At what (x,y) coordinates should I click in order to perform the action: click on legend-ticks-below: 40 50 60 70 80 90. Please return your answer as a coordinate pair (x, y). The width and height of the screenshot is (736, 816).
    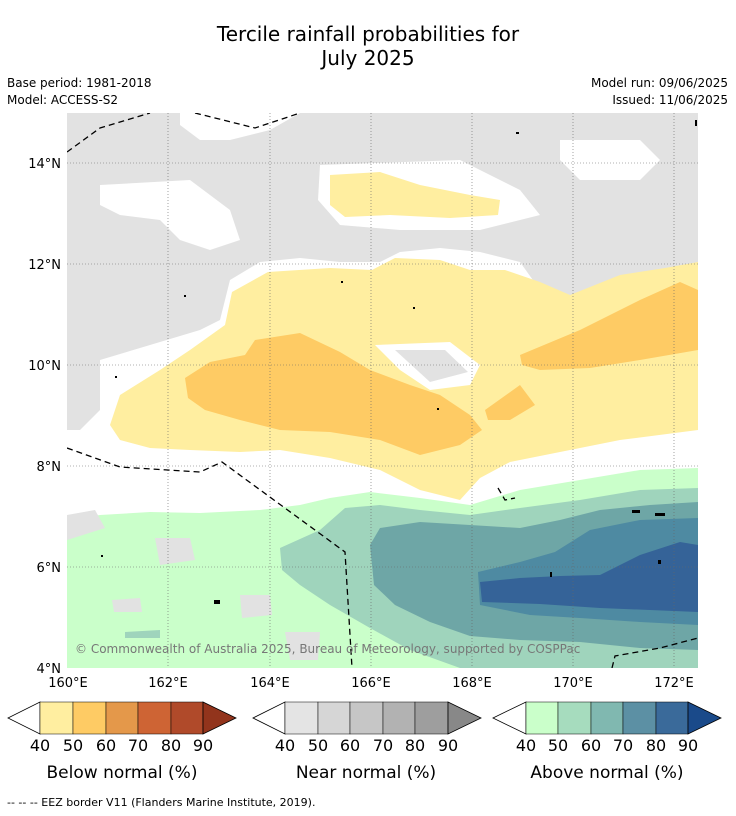
    Looking at the image, I should click on (121, 745).